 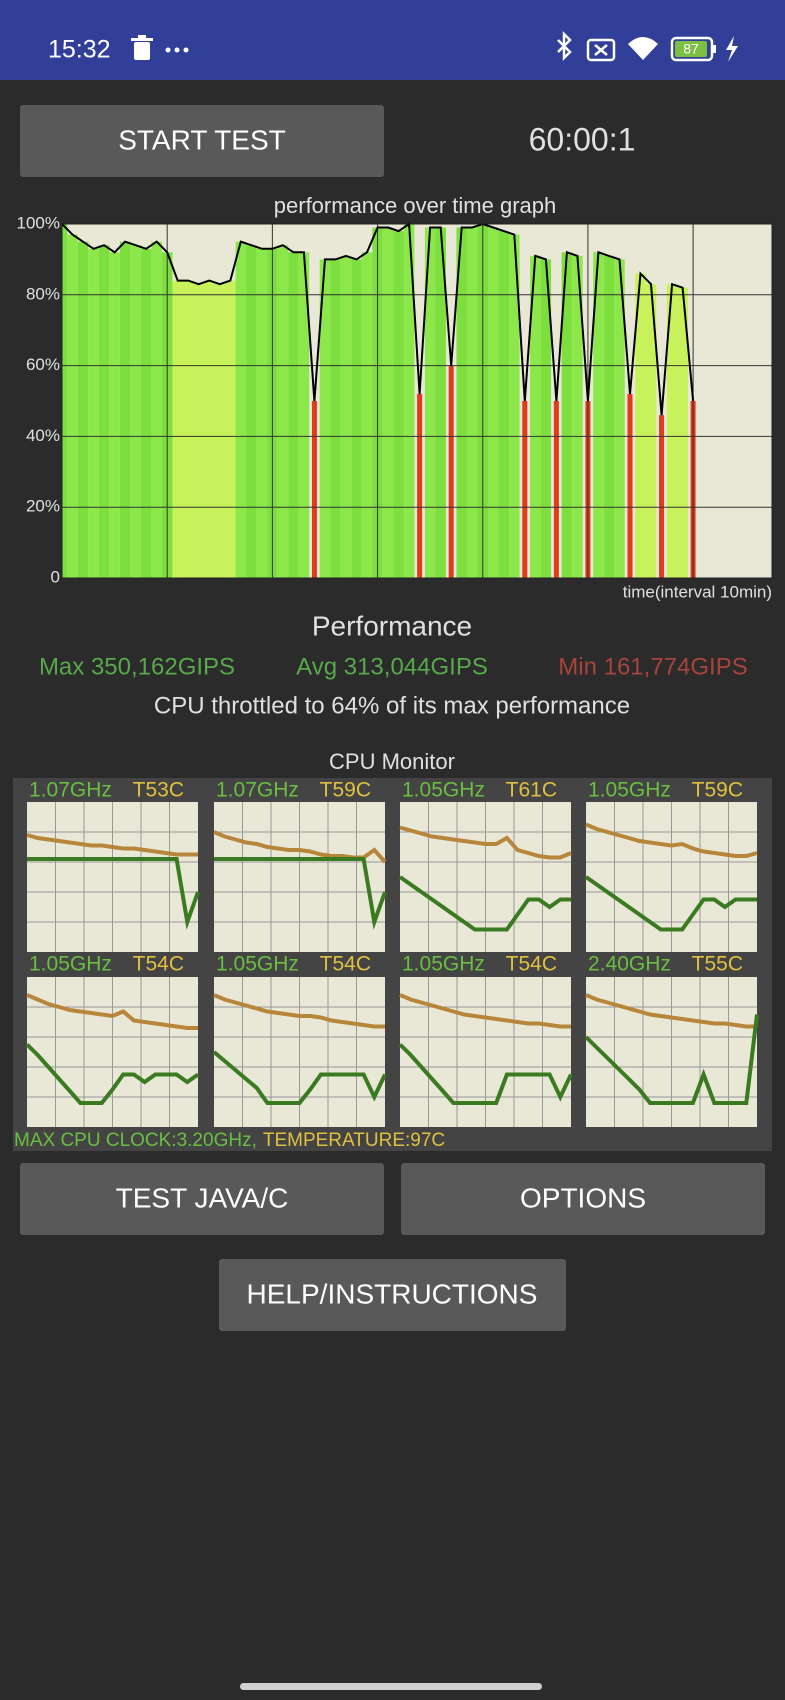 I want to click on battery-icon, so click(x=693, y=49).